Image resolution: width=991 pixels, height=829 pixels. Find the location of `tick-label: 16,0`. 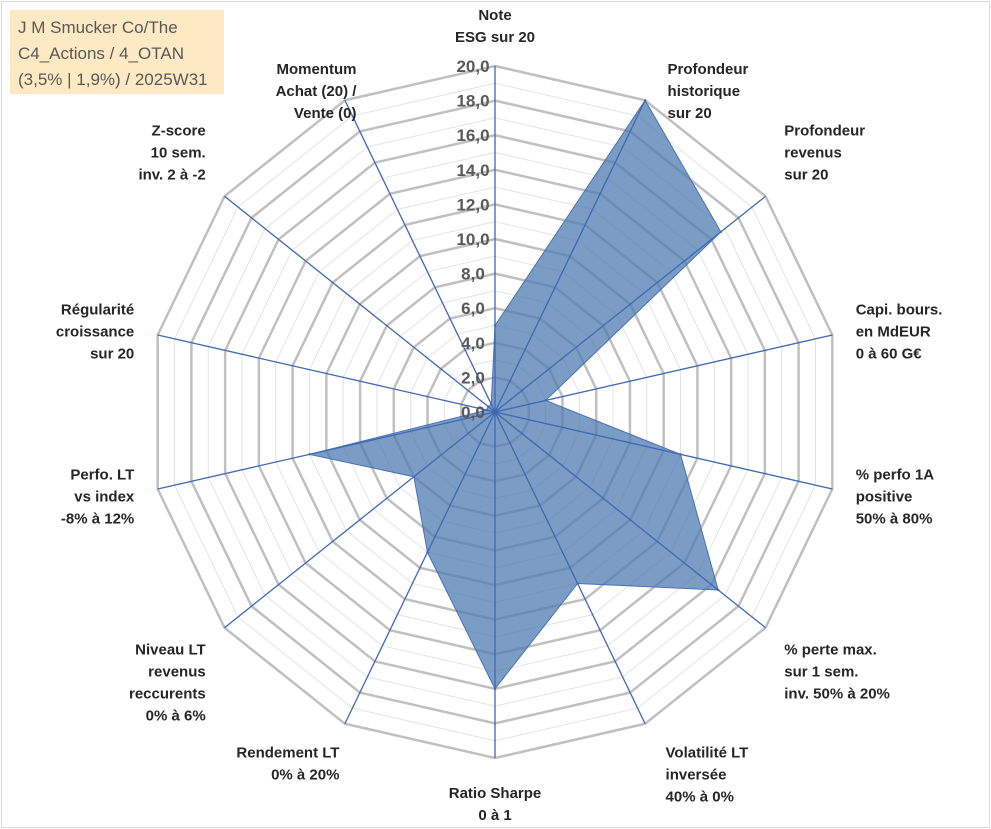

tick-label: 16,0 is located at coordinates (472, 135).